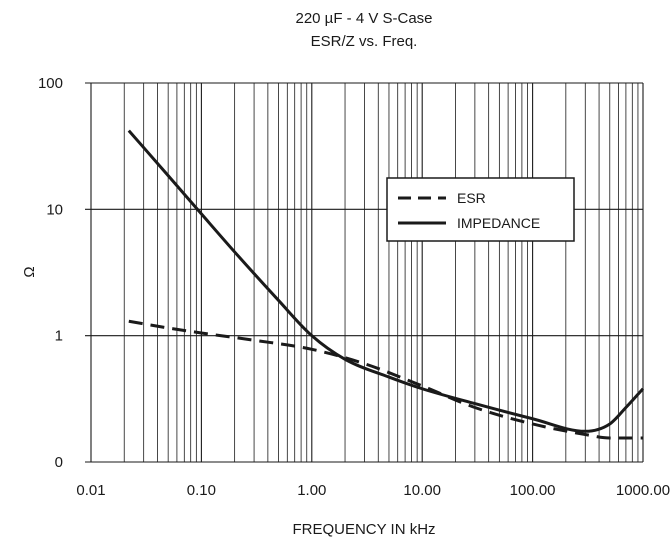  Describe the element at coordinates (50, 83) in the screenshot. I see `y-tick-label: 100` at that location.